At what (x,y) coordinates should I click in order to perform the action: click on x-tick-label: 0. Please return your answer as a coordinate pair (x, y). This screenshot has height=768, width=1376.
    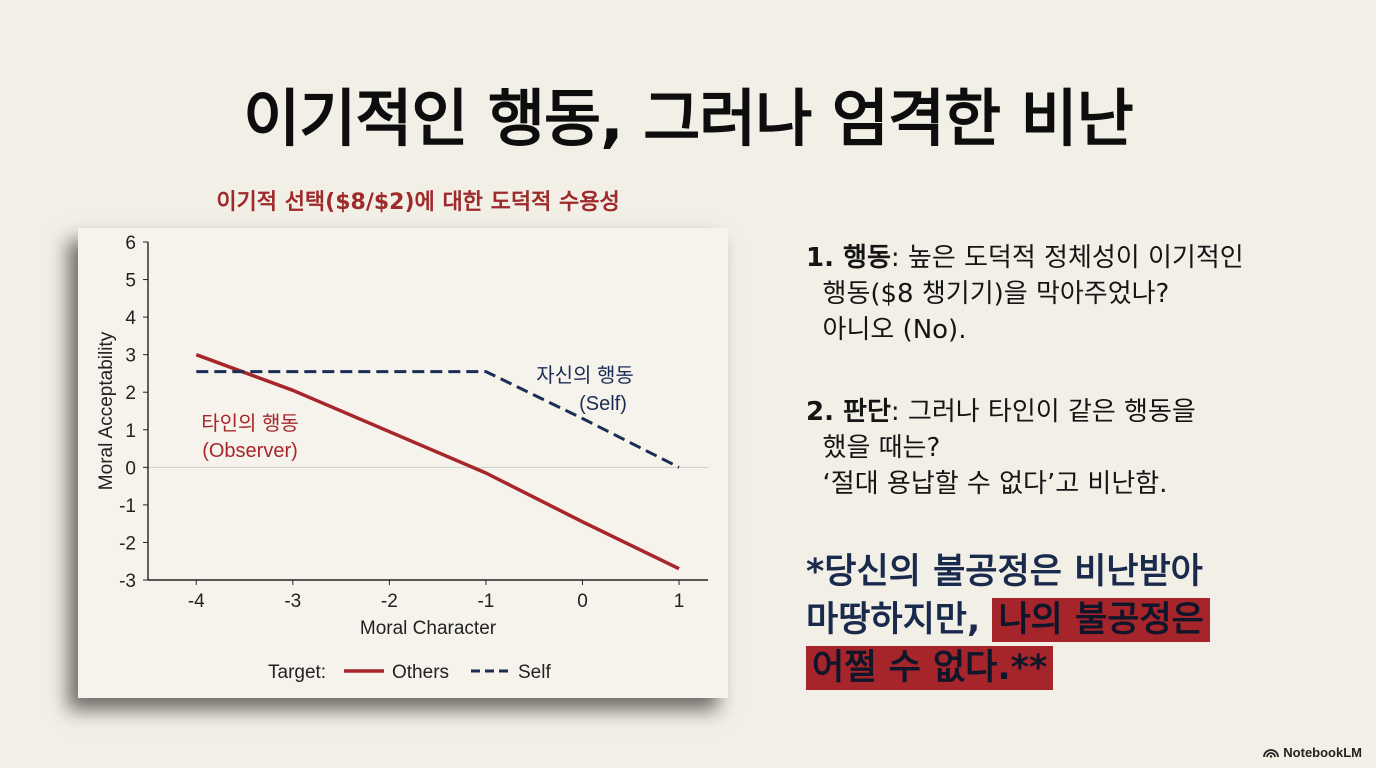
    Looking at the image, I should click on (582, 601).